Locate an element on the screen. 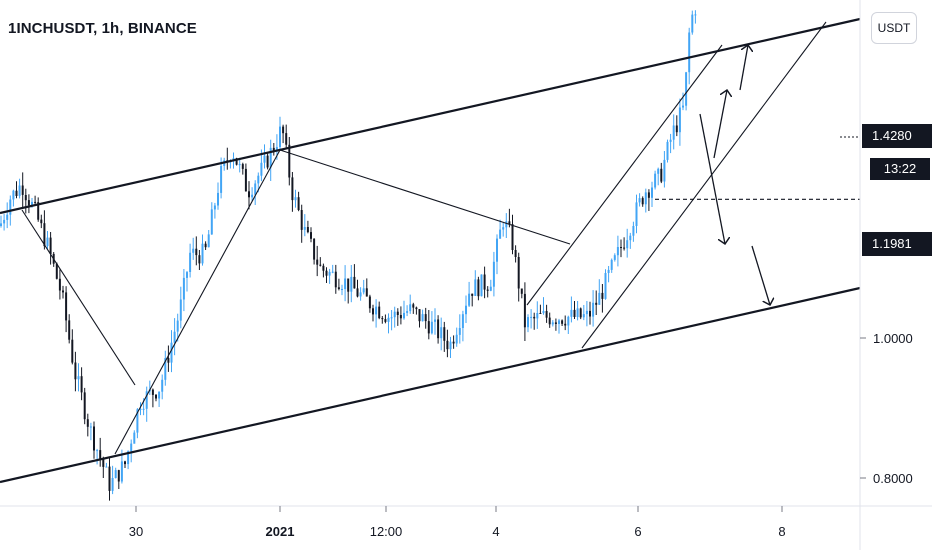 The width and height of the screenshot is (932, 555). x-tick-label: 2021 is located at coordinates (280, 531).